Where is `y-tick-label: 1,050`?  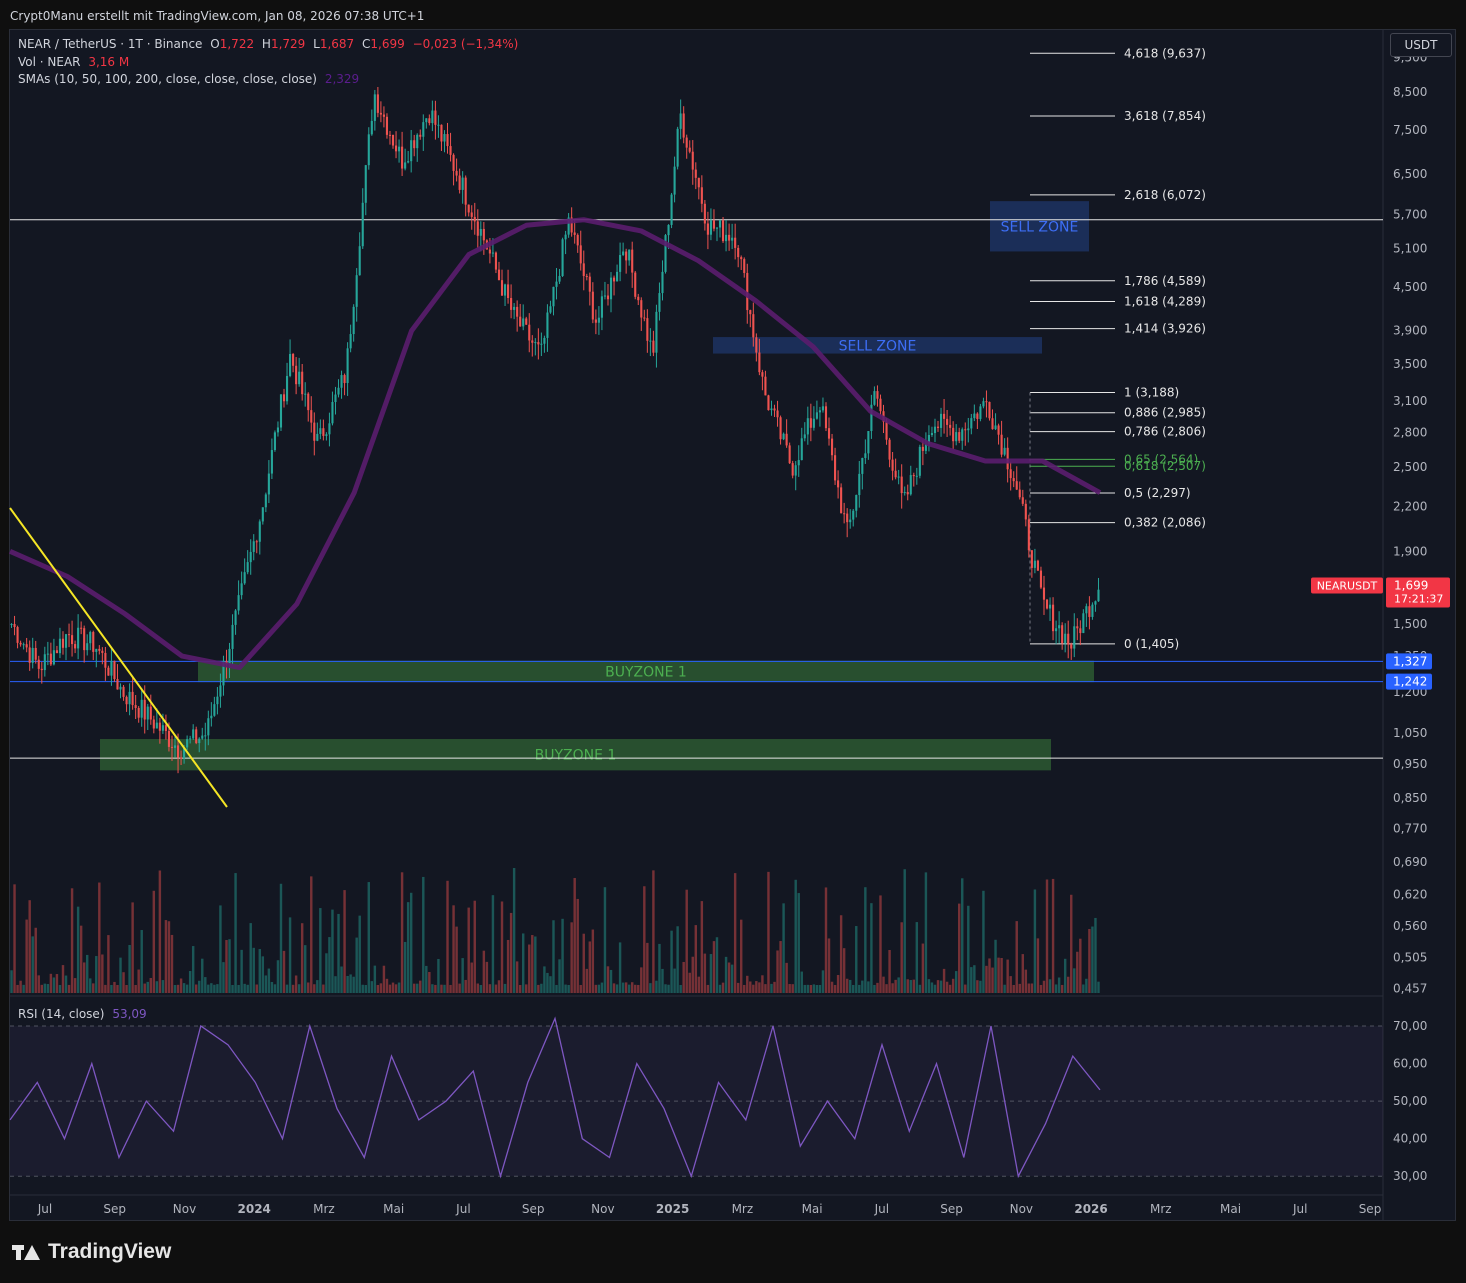 y-tick-label: 1,050 is located at coordinates (1410, 733).